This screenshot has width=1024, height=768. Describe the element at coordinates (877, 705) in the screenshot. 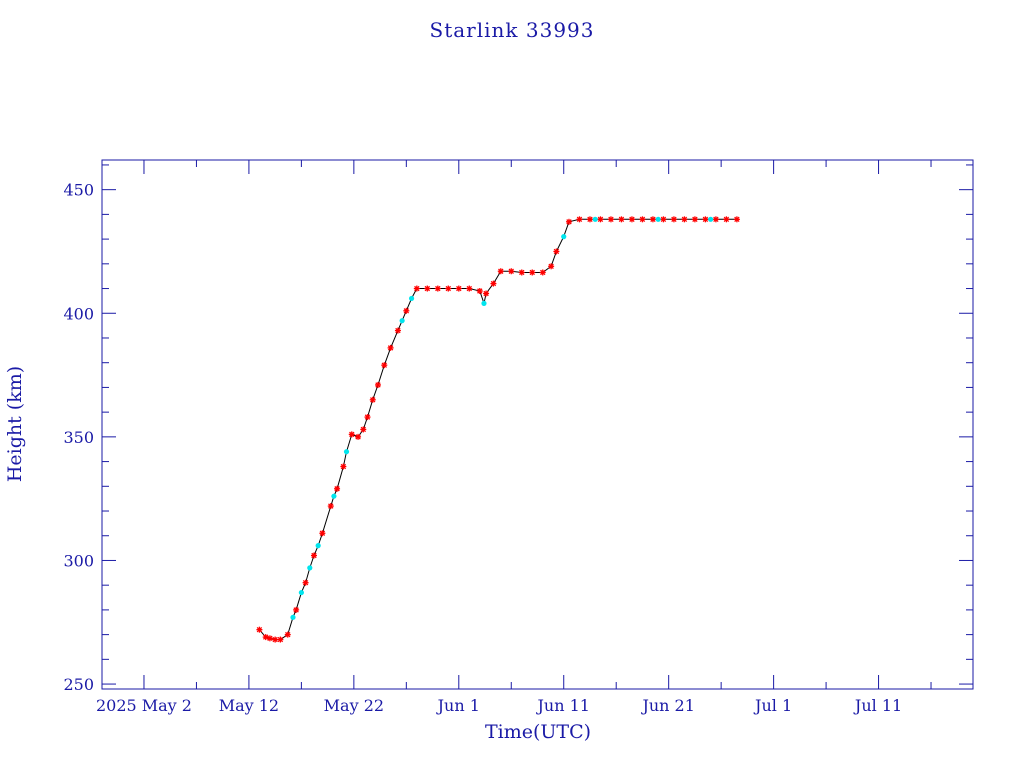

I see `x-tick-label: Jul 11` at that location.